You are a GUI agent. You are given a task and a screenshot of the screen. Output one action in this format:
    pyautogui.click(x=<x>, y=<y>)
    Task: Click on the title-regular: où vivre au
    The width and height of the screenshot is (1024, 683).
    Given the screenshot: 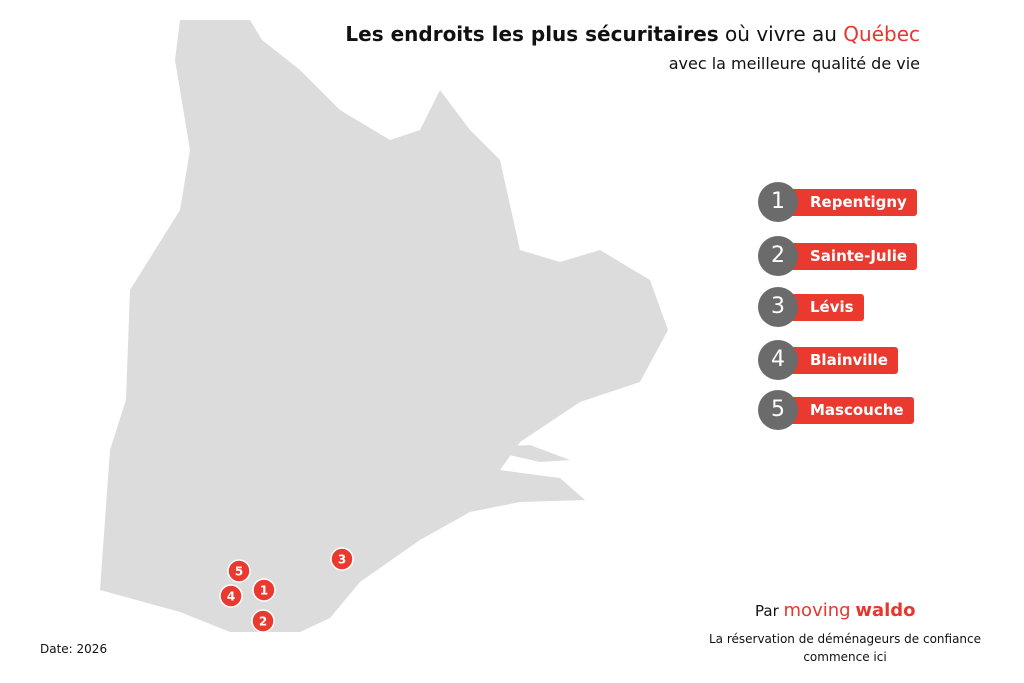 What is the action you would take?
    pyautogui.click(x=781, y=34)
    